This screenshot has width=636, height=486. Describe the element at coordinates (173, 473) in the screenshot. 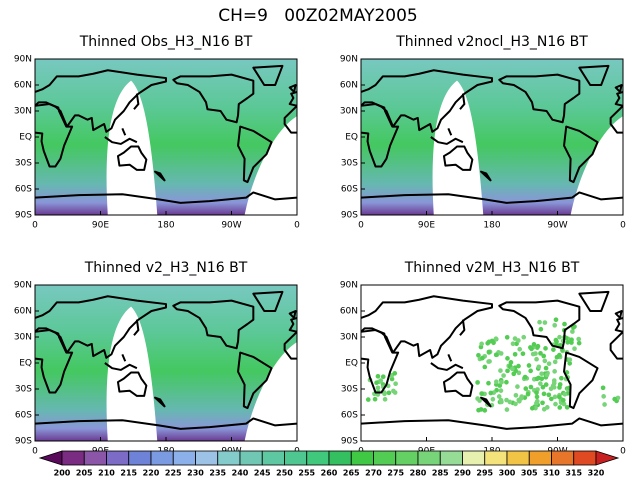

I see `colorbar-label: 225` at that location.